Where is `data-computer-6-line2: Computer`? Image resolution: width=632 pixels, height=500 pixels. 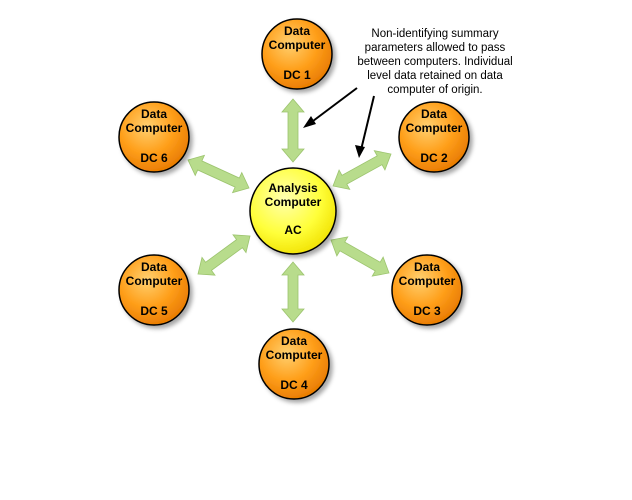
data-computer-6-line2: Computer is located at coordinates (154, 128).